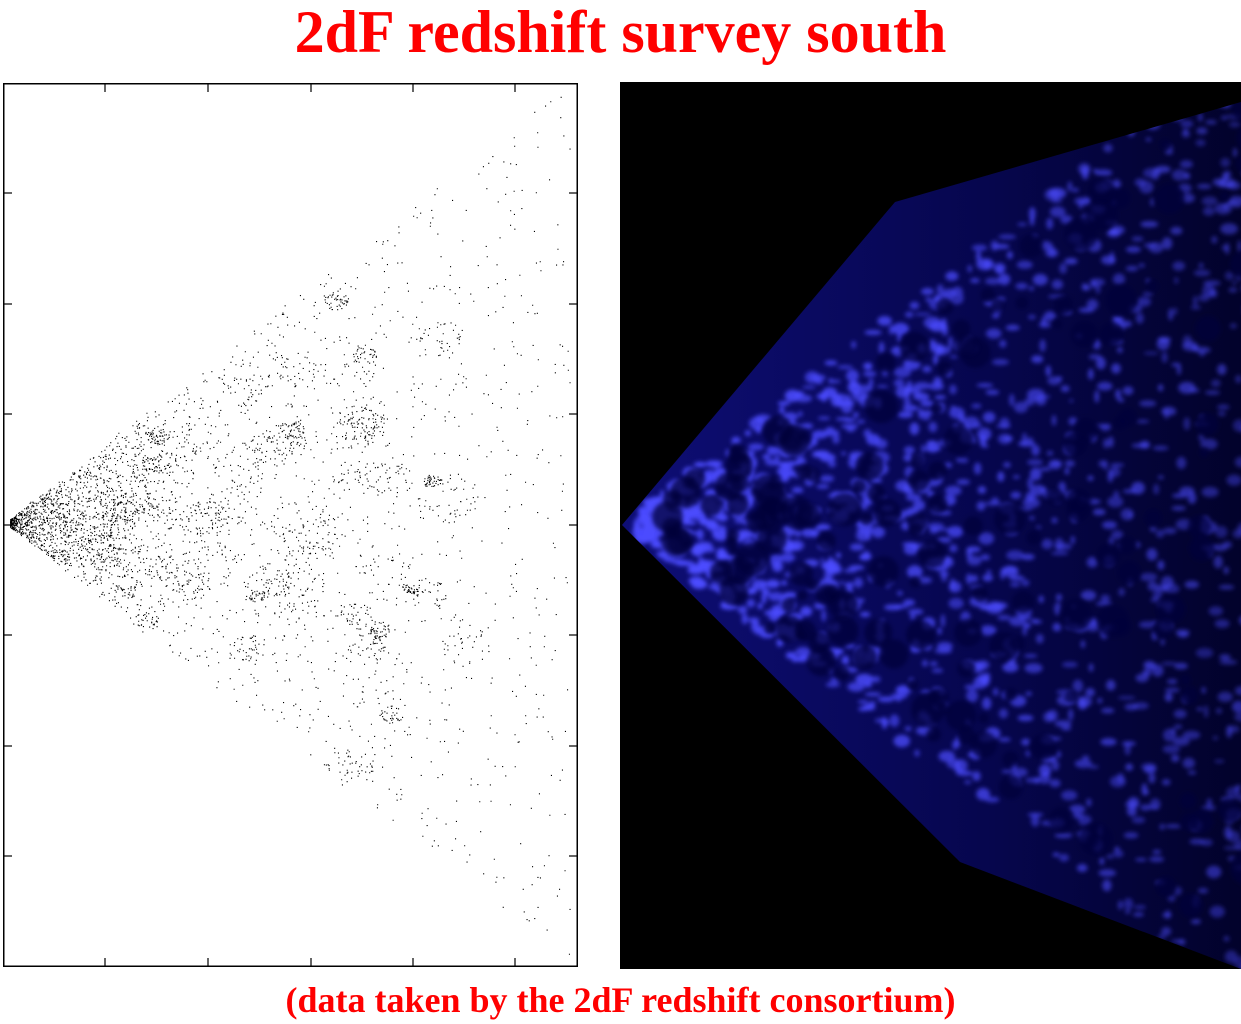 The width and height of the screenshot is (1241, 1024). I want to click on page-title: 2dF redshift survey south, so click(620, 32).